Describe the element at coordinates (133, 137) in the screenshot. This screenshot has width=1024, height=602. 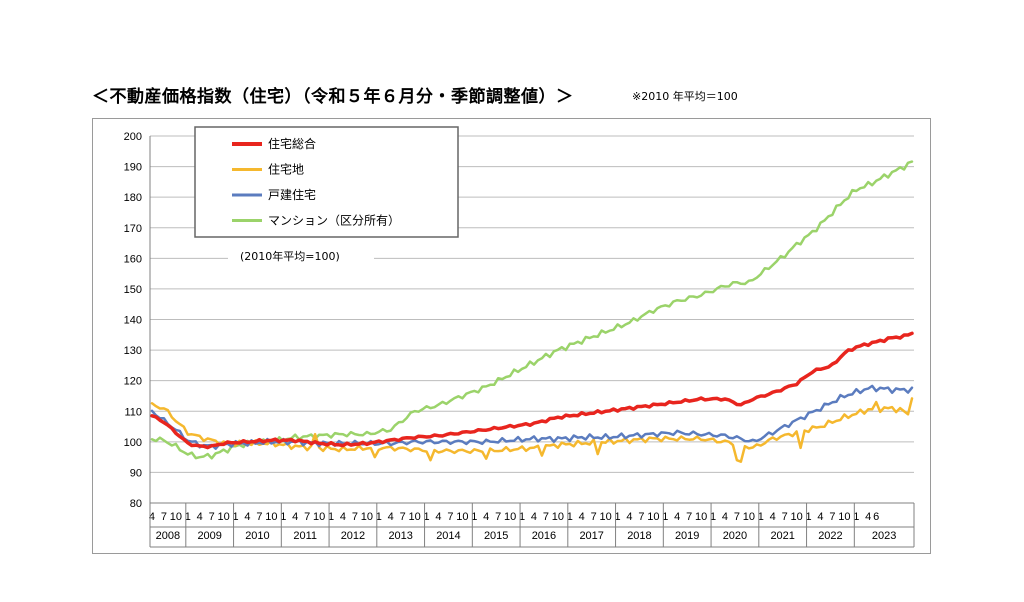
I see `y-tick-label: 200` at that location.